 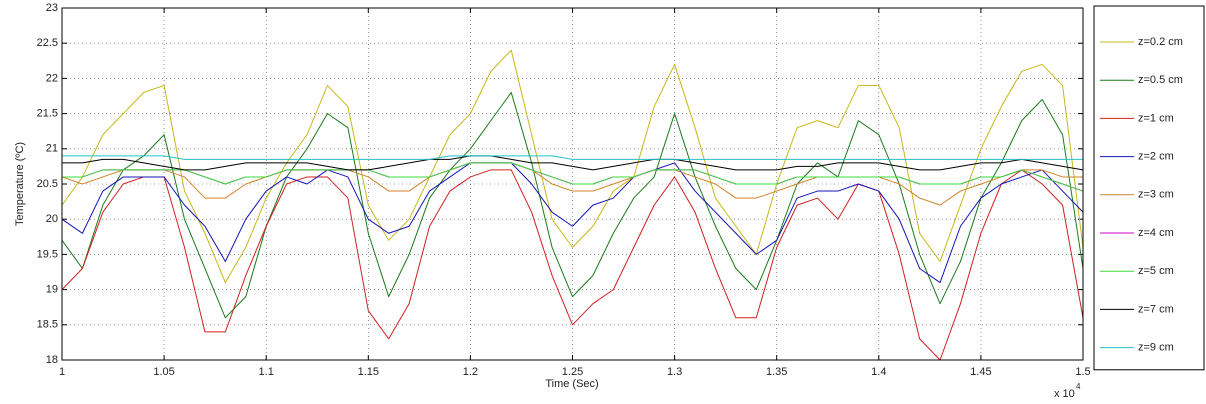 What do you see at coordinates (1156, 118) in the screenshot?
I see `legend-label: z=1 cm` at bounding box center [1156, 118].